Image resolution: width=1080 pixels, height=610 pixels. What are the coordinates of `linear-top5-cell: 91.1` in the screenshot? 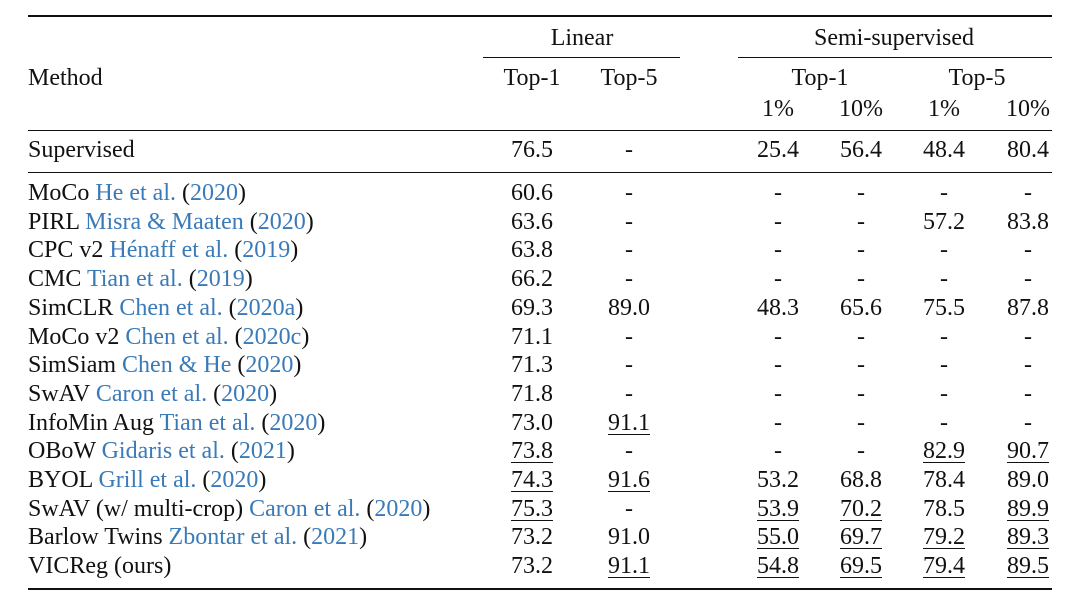 It's located at (629, 566).